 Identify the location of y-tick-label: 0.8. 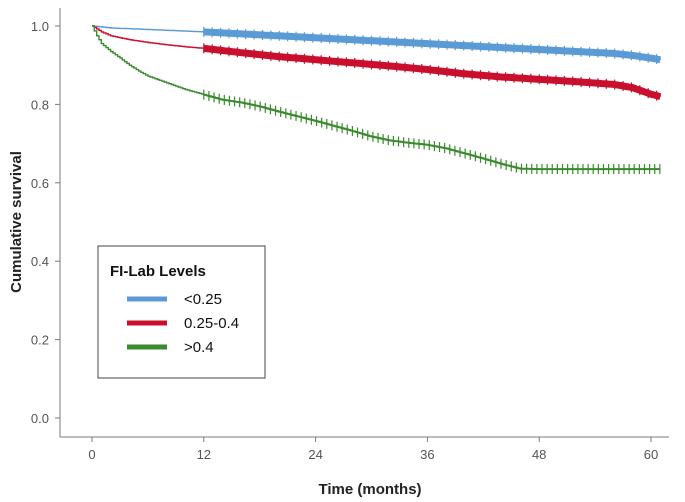
(40, 104).